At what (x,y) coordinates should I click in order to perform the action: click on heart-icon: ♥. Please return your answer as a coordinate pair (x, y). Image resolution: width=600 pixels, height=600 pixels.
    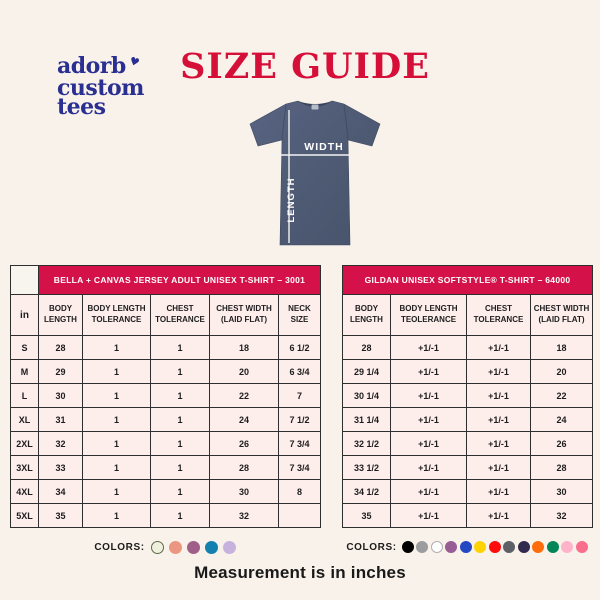
    Looking at the image, I should click on (134, 62).